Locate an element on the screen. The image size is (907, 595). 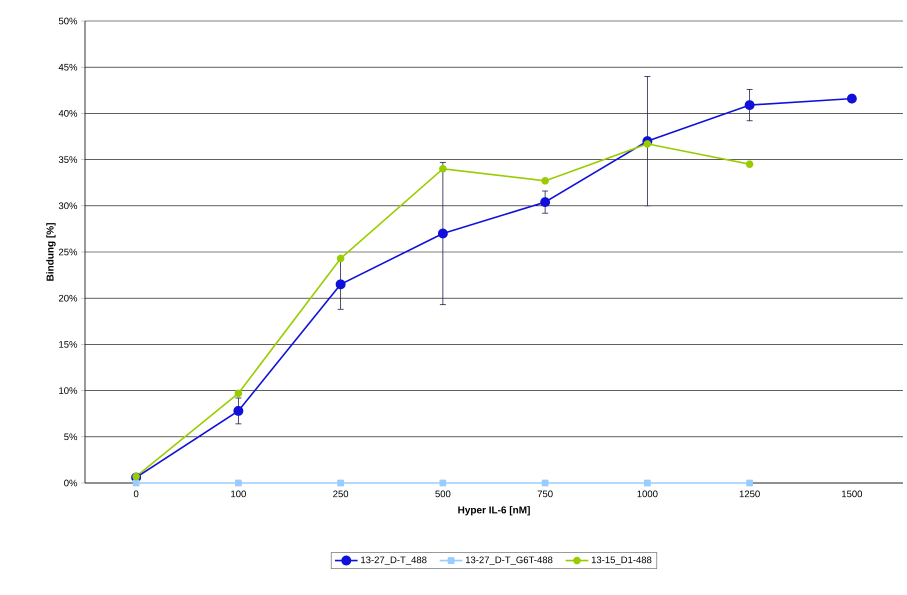
y-tick-label: 50% is located at coordinates (68, 21).